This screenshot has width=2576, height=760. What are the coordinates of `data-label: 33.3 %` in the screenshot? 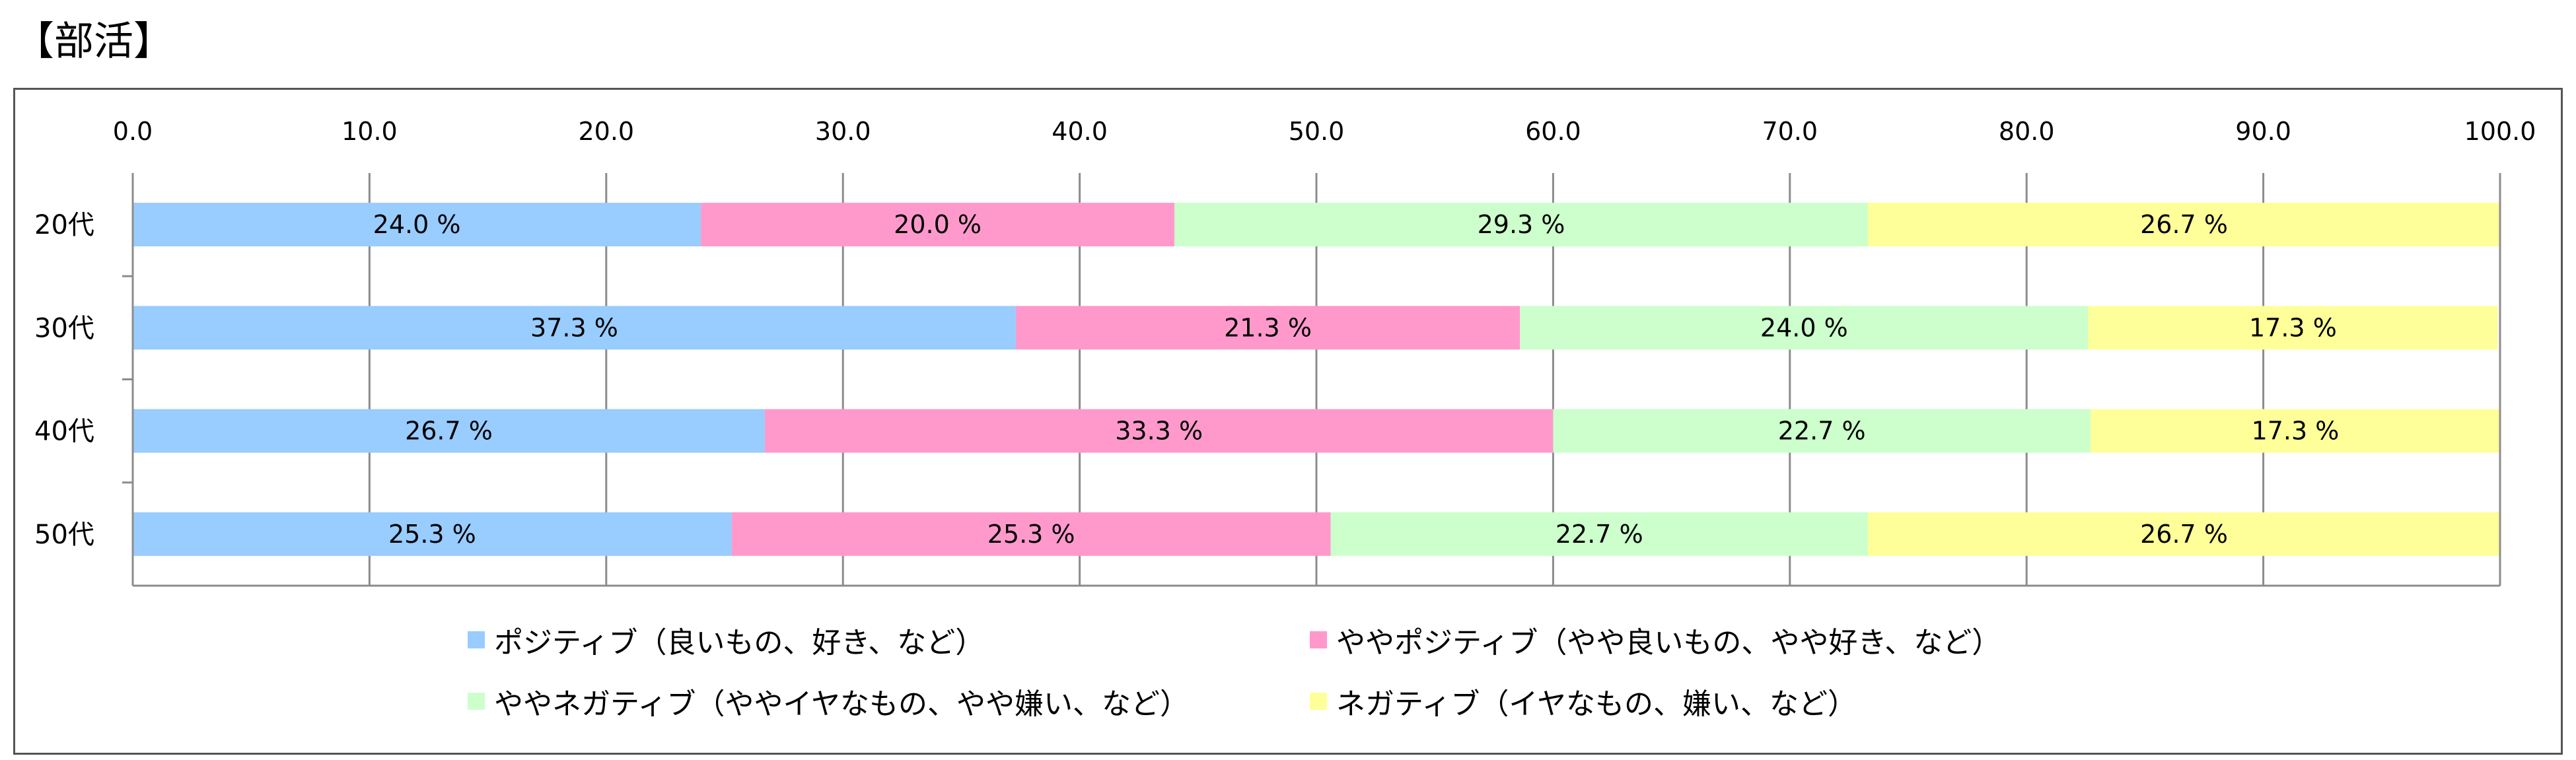 It's located at (1159, 431).